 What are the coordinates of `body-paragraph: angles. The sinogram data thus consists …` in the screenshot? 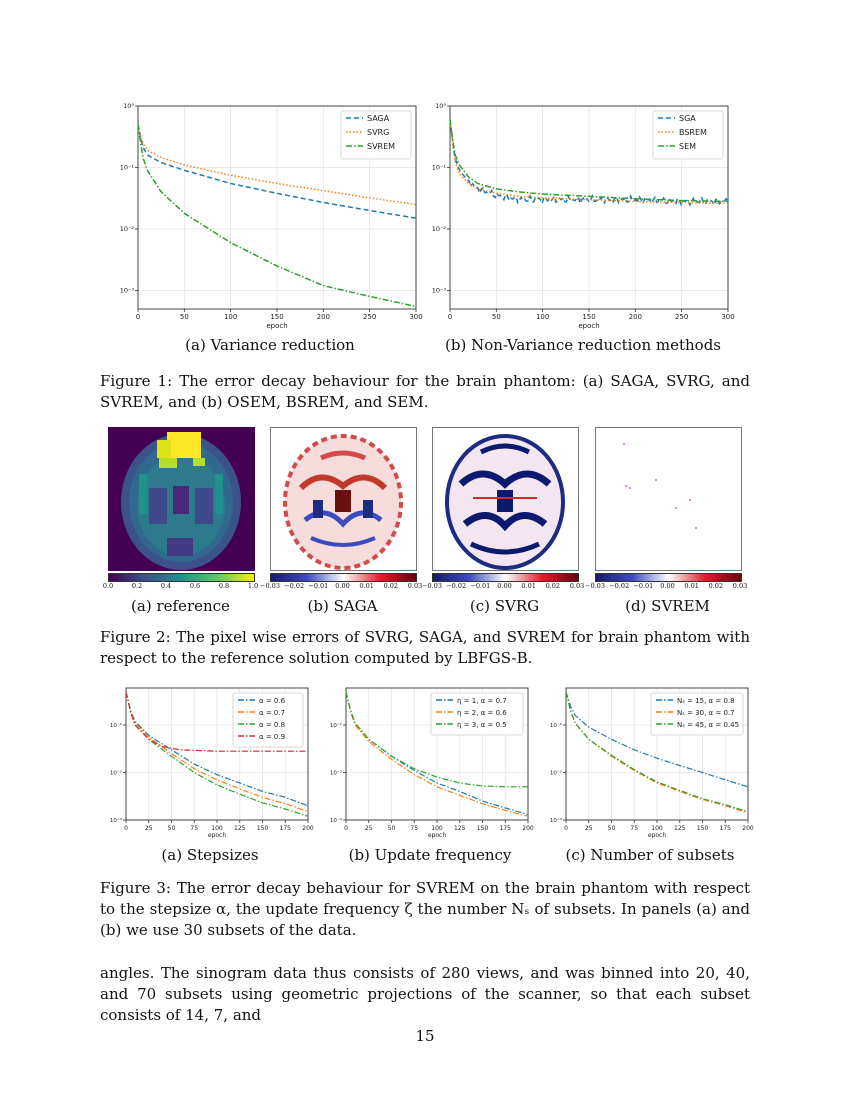 It's located at (425, 994).